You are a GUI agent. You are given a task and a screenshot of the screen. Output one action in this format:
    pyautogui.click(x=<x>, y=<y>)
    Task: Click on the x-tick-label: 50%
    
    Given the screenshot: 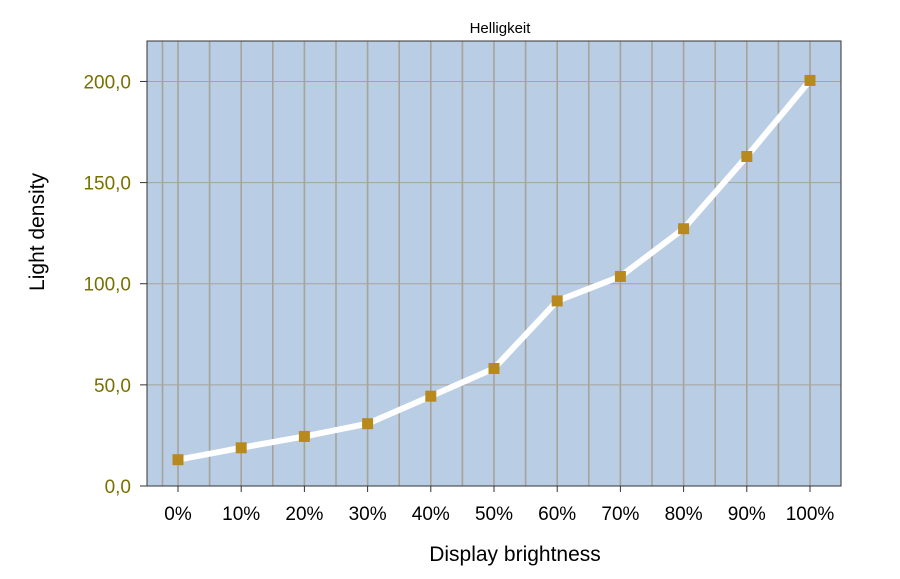 What is the action you would take?
    pyautogui.click(x=494, y=514)
    